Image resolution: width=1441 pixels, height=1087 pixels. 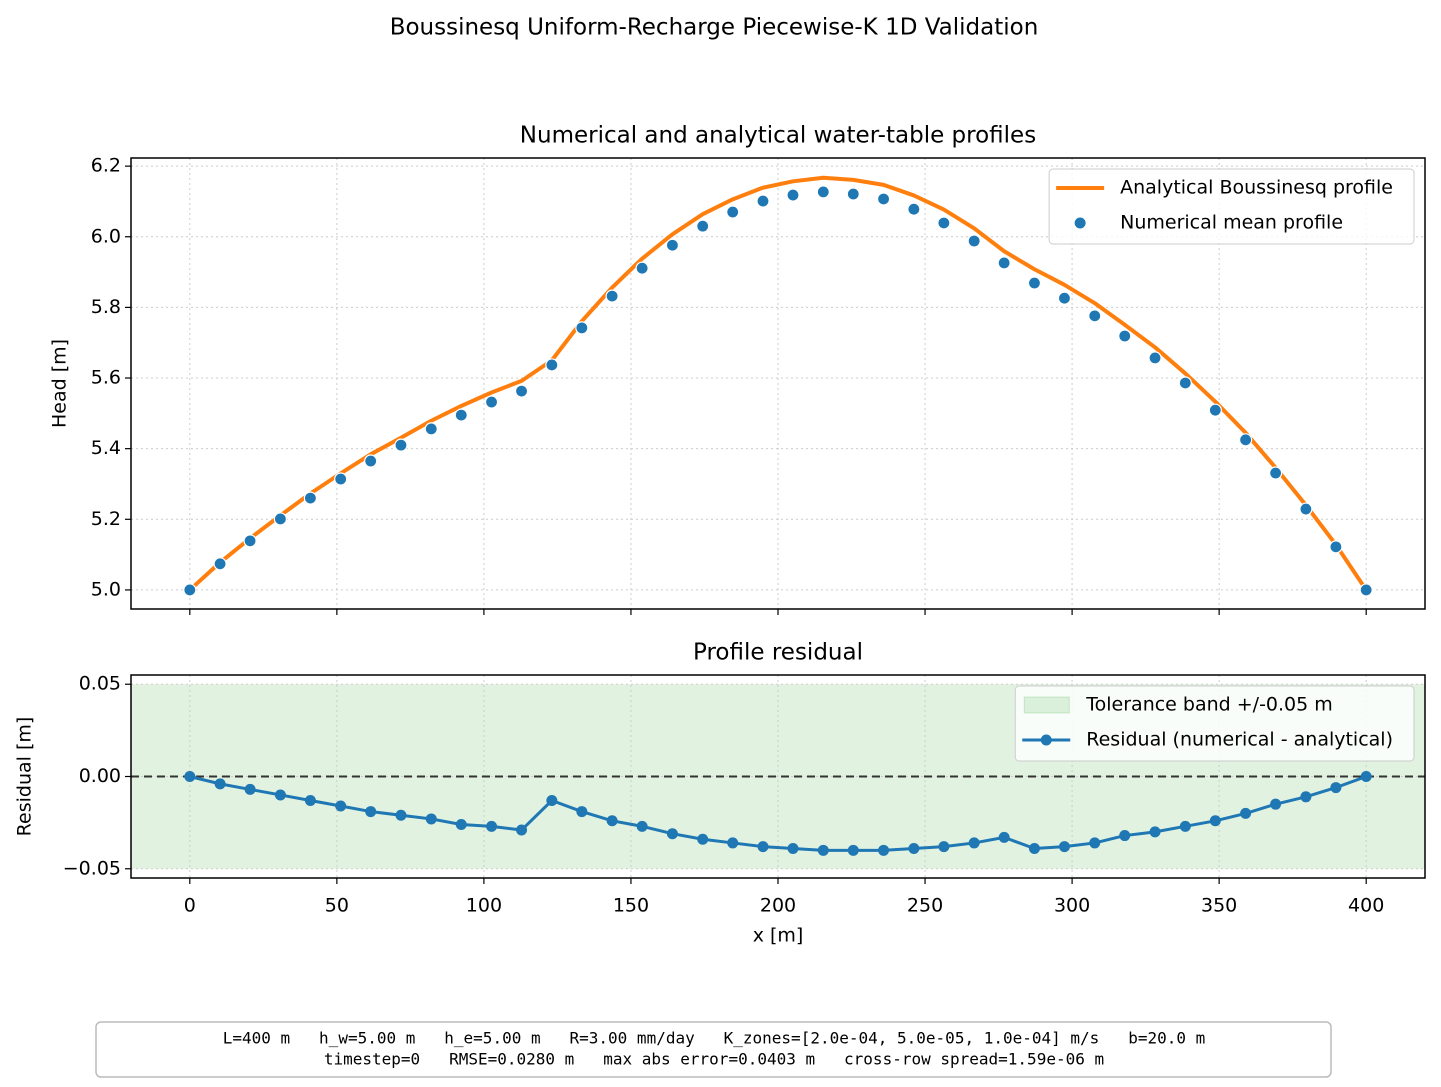 What do you see at coordinates (1256, 188) in the screenshot?
I see `legend-label: Analytical Boussinesq profile` at bounding box center [1256, 188].